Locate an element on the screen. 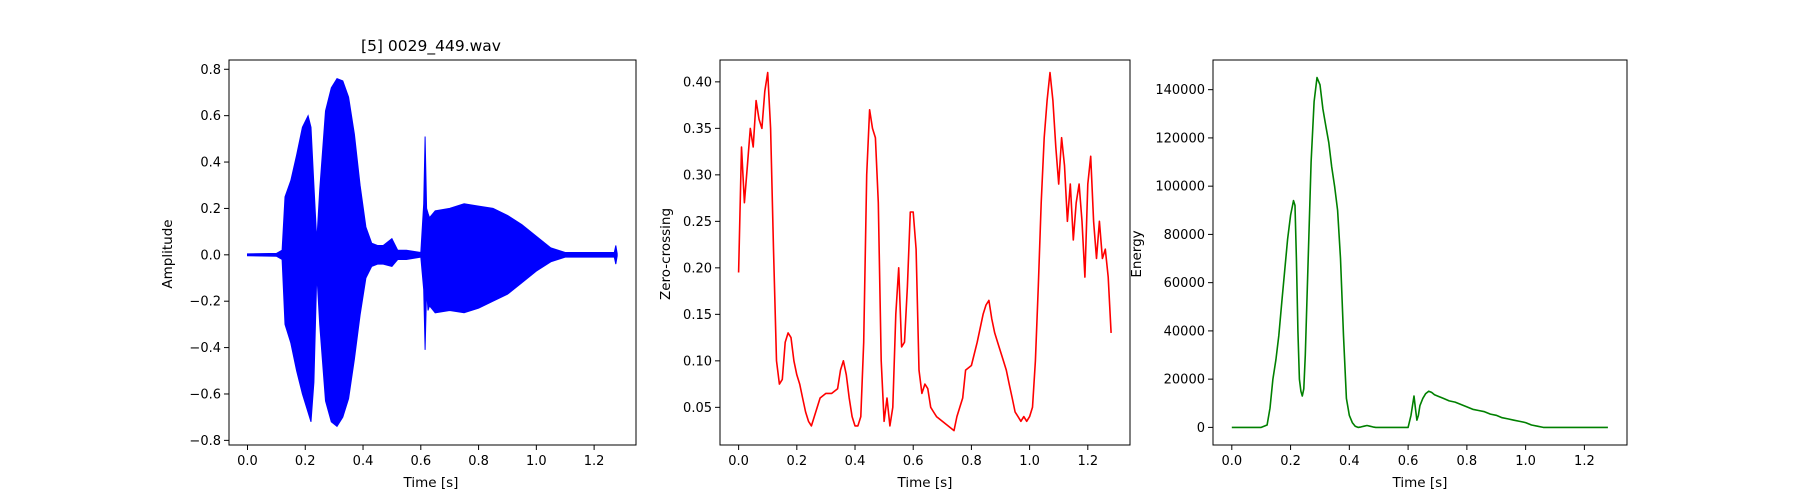 The image size is (1800, 500). y-tick-label: 120000 is located at coordinates (1180, 138).